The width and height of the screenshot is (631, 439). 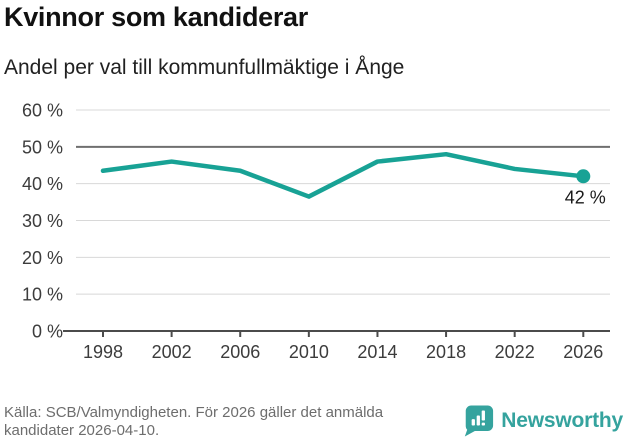 I want to click on logo-exclamation-stroke, so click(x=483, y=415).